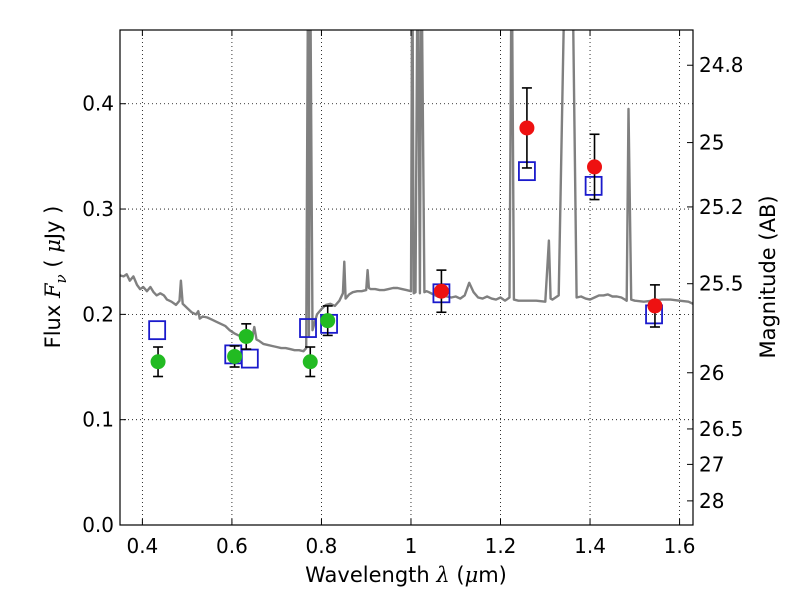  I want to click on x-tick-label: 1, so click(411, 546).